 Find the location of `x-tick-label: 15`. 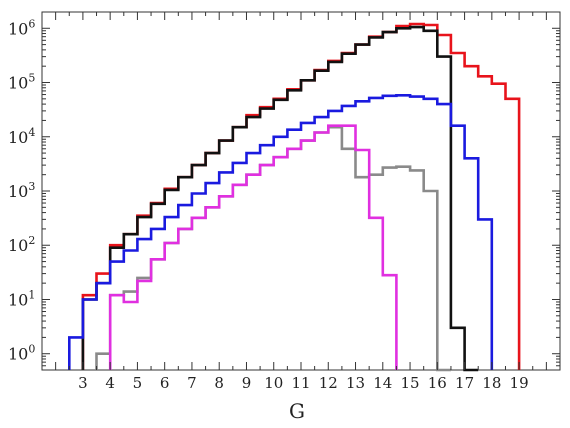

x-tick-label: 15 is located at coordinates (410, 383).